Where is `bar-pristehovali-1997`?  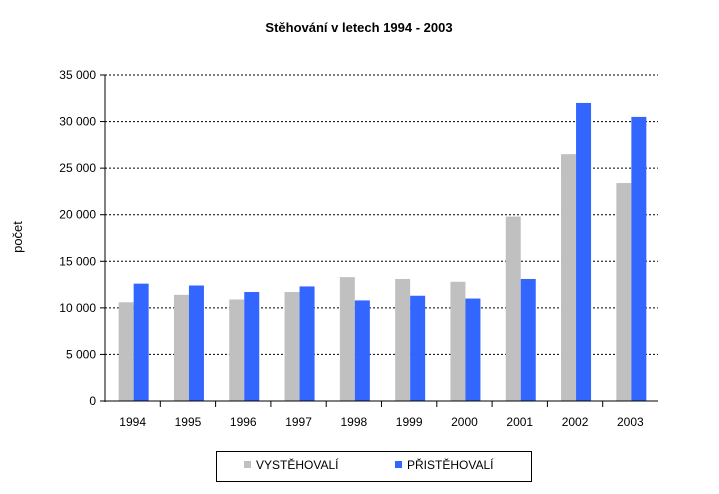 bar-pristehovali-1997 is located at coordinates (307, 343).